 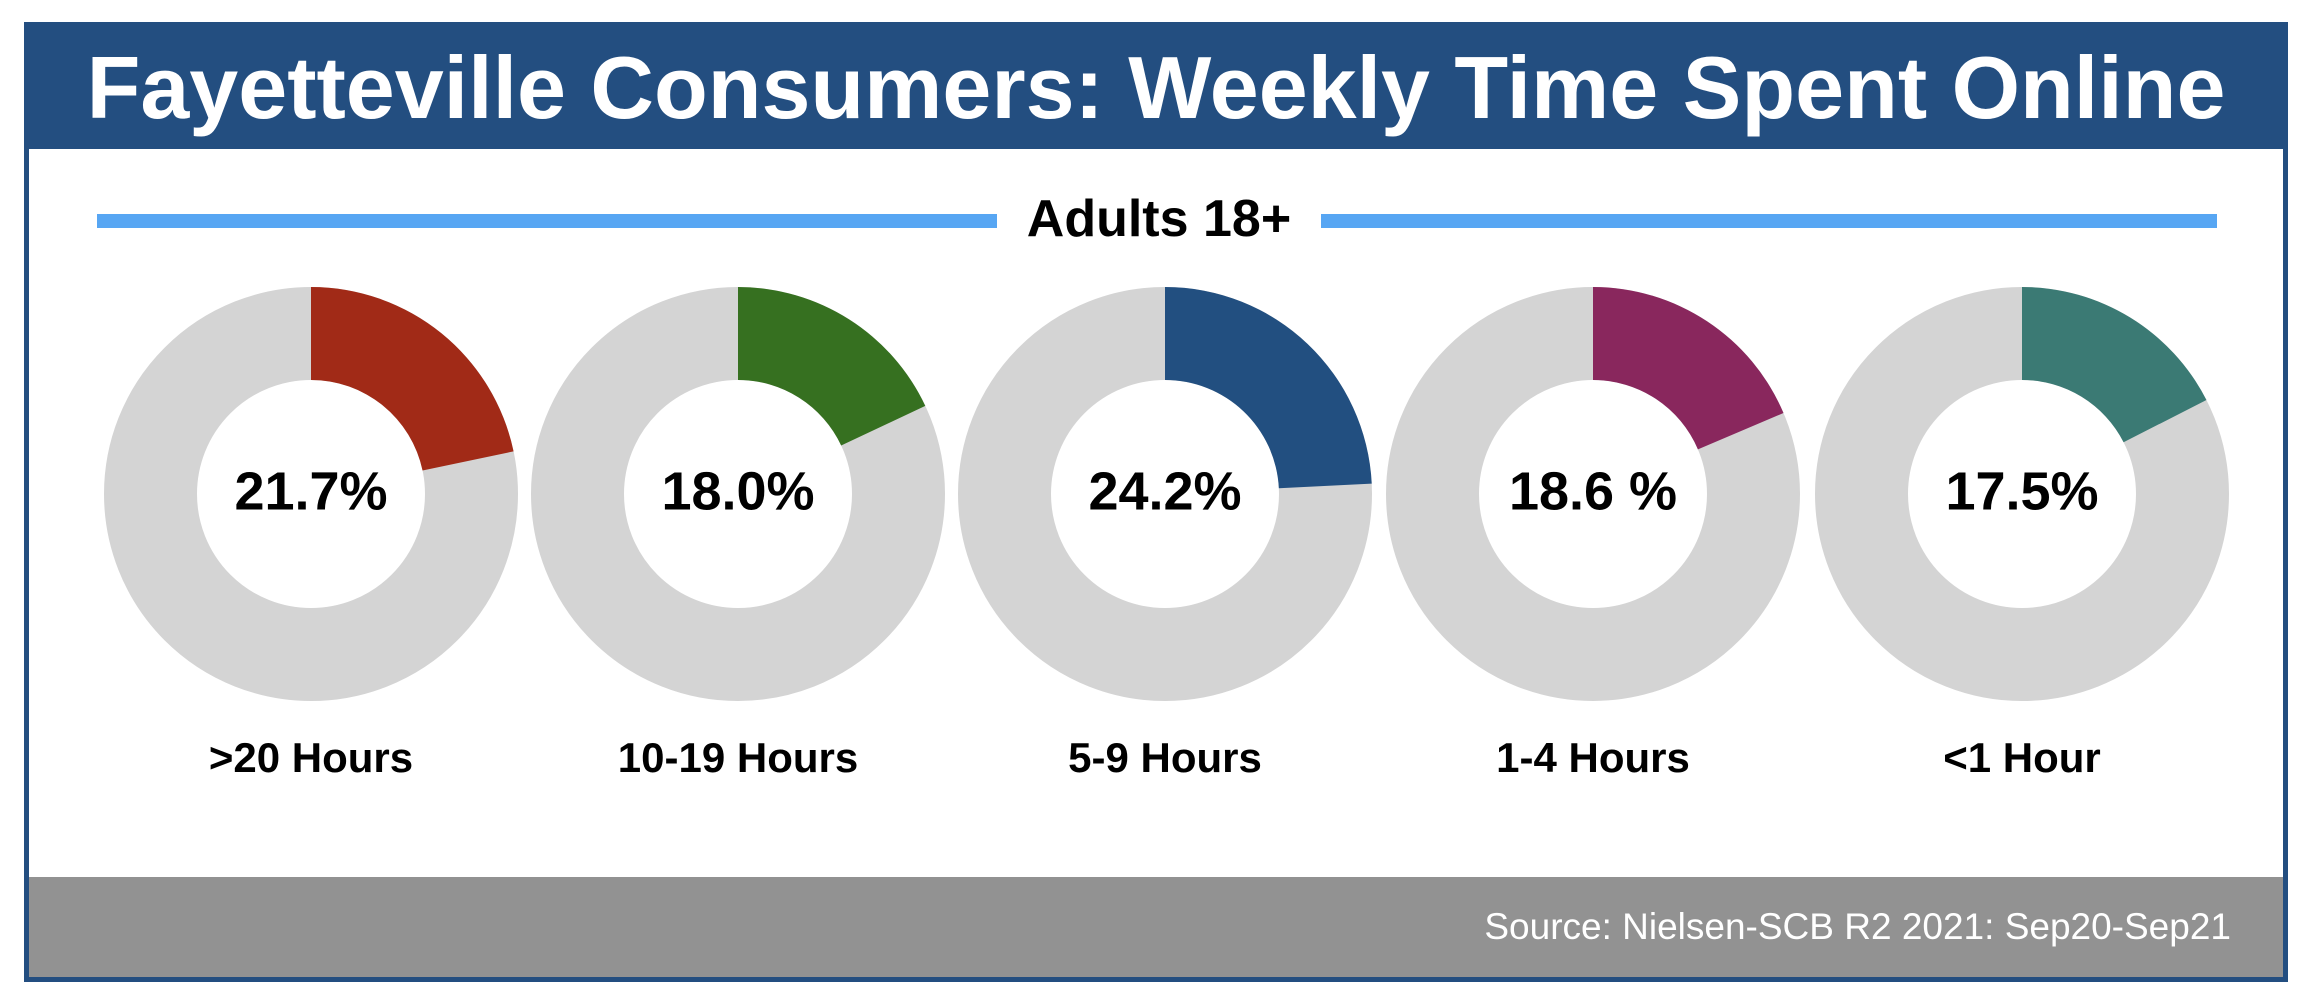 I want to click on donut-5: 17.5% <1 Hour, so click(x=2022, y=534).